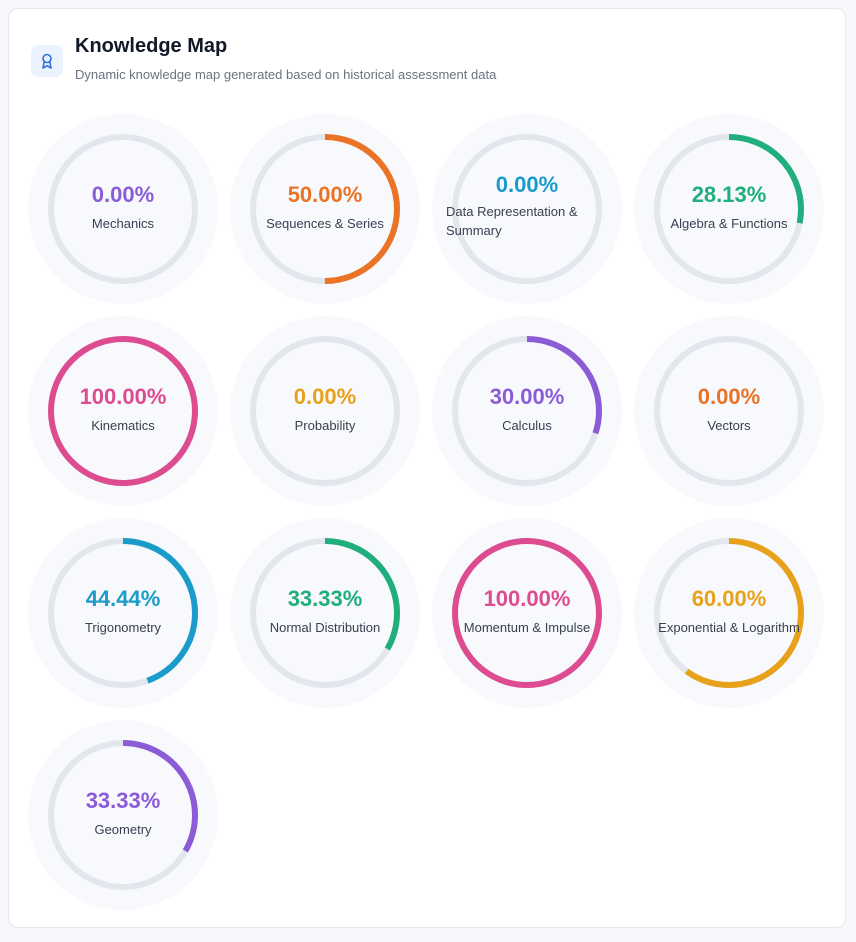  I want to click on topic-mechanics: 0.00% Mechanics, so click(123, 209).